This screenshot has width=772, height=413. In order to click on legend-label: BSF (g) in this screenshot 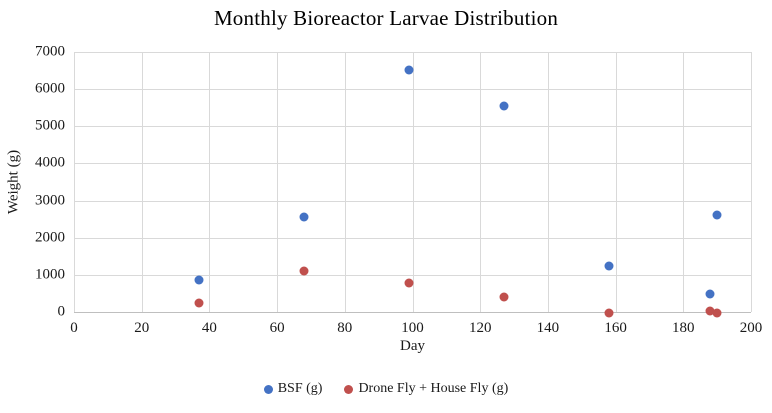, I will do `click(300, 388)`.